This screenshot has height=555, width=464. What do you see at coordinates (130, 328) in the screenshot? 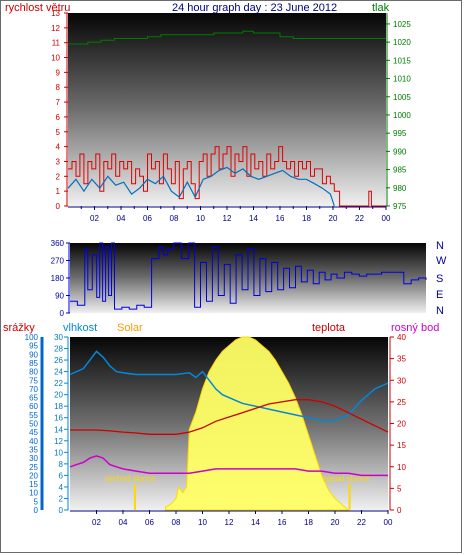
I see `solar-axis-label: Solar` at bounding box center [130, 328].